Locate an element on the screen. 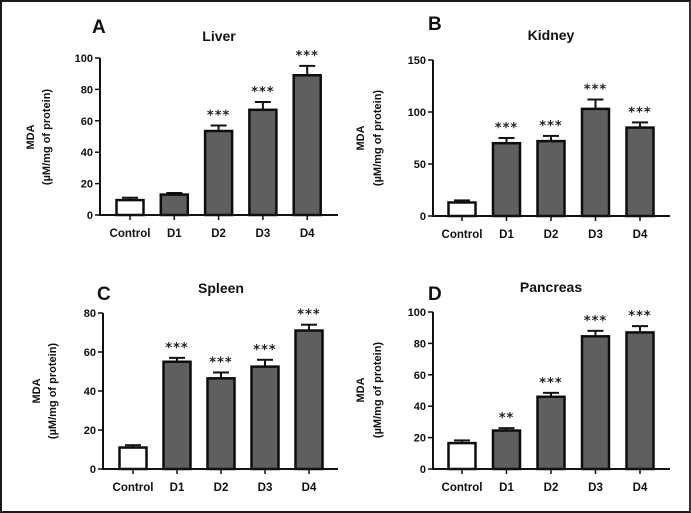 The width and height of the screenshot is (691, 513). y-tick-label: 50 is located at coordinates (420, 165).